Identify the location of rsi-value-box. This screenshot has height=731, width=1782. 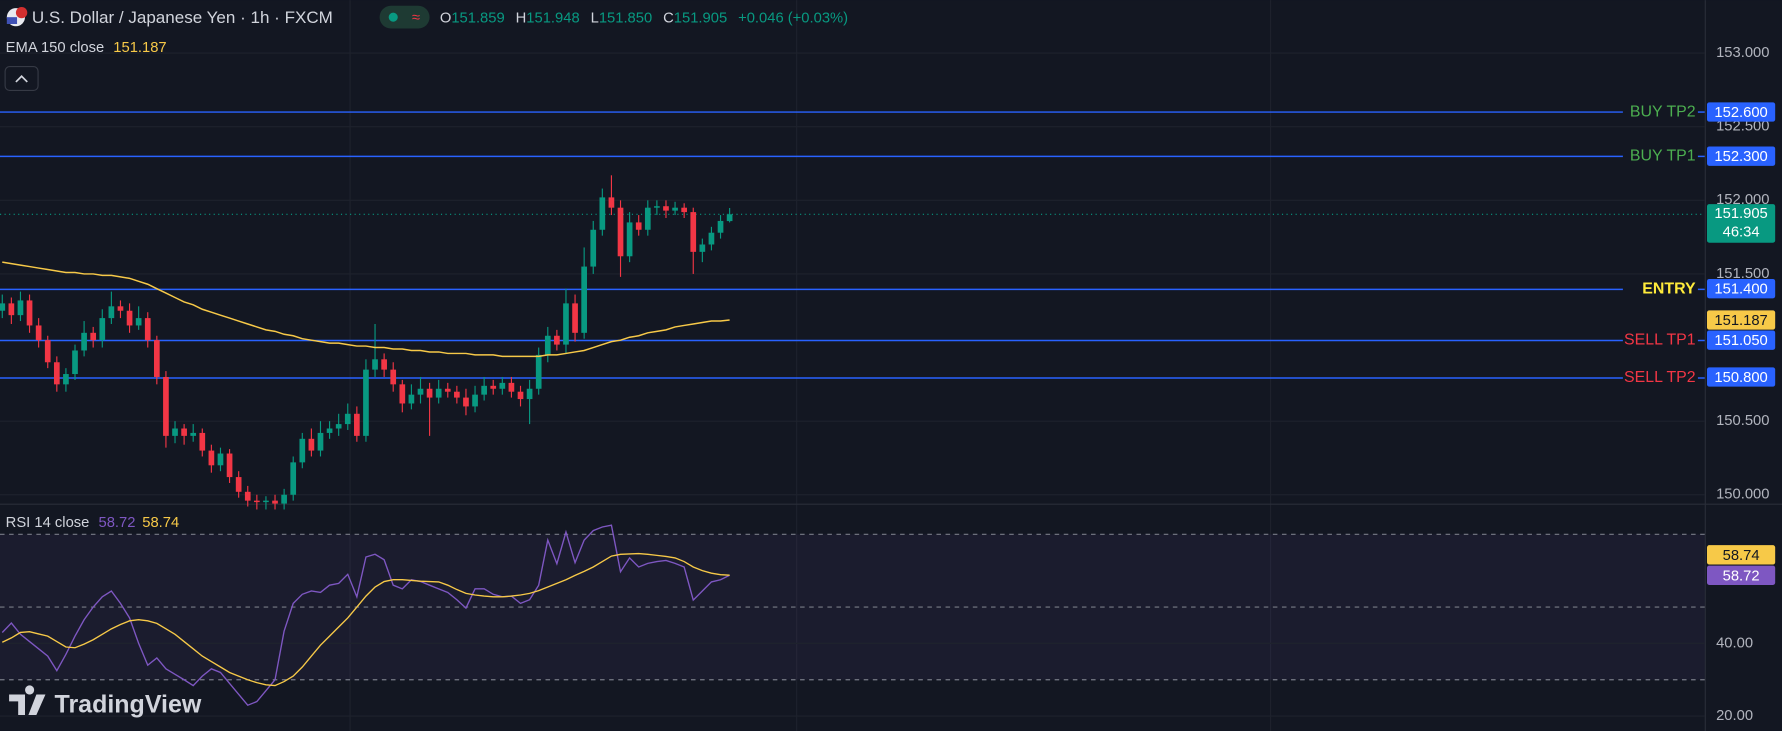
(1741, 575).